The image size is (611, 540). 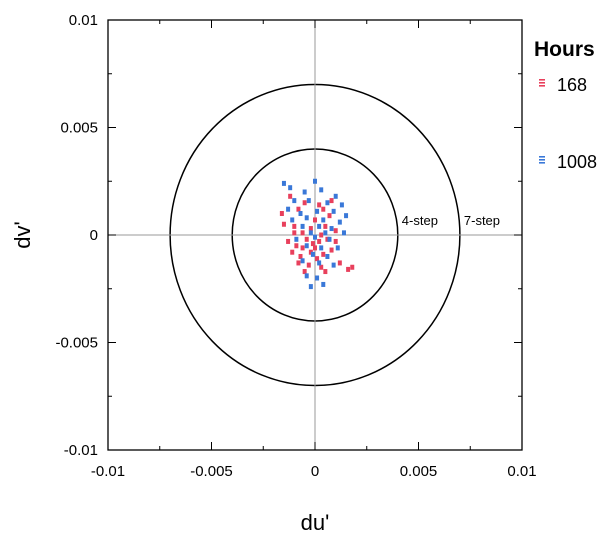 I want to click on x-tick-label: -0.005, so click(x=211, y=471).